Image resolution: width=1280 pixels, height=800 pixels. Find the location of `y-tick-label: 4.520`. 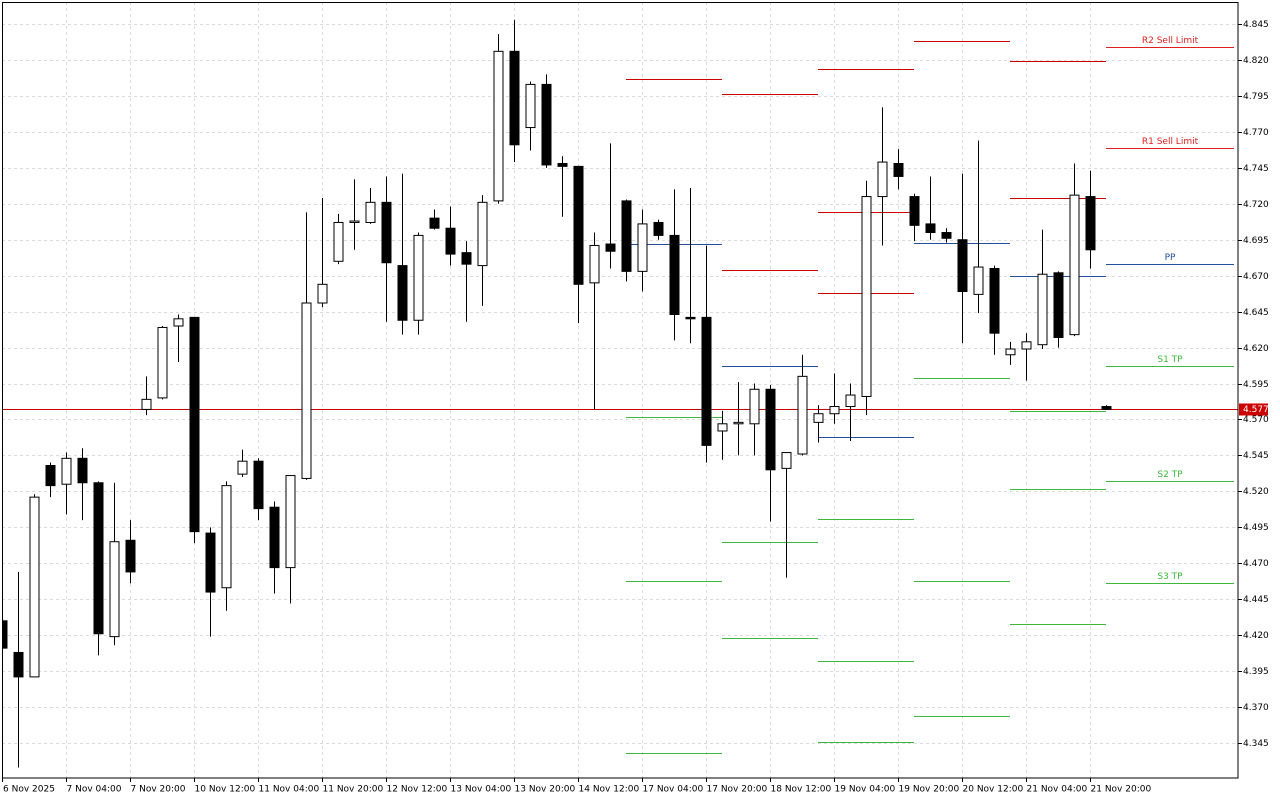

y-tick-label: 4.520 is located at coordinates (1256, 492).